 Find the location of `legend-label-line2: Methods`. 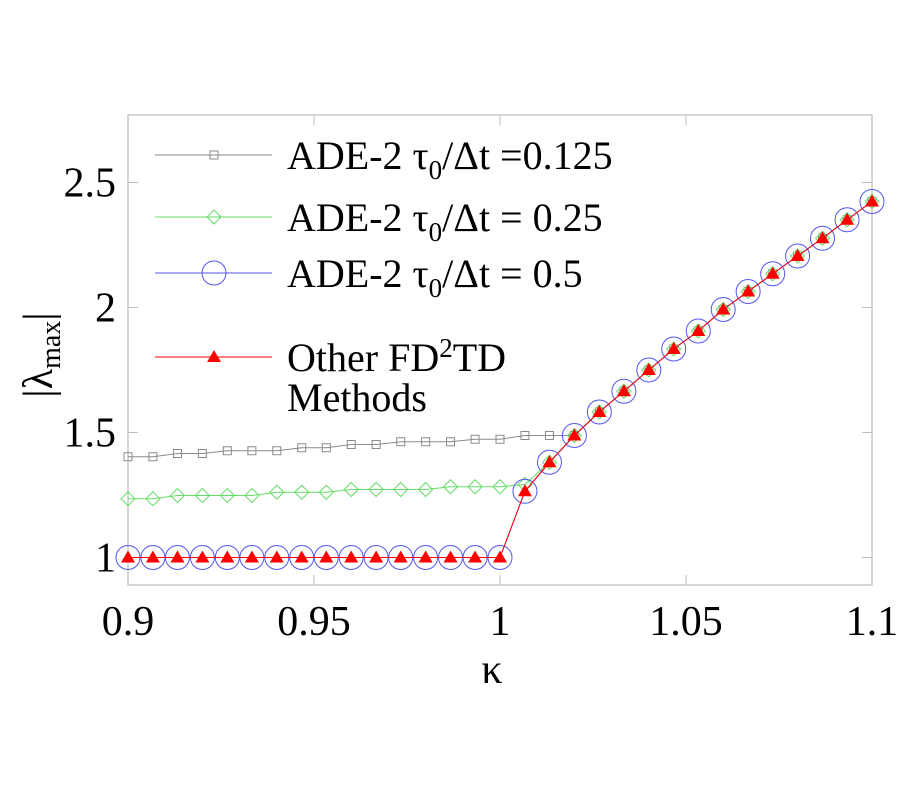

legend-label-line2: Methods is located at coordinates (357, 397).